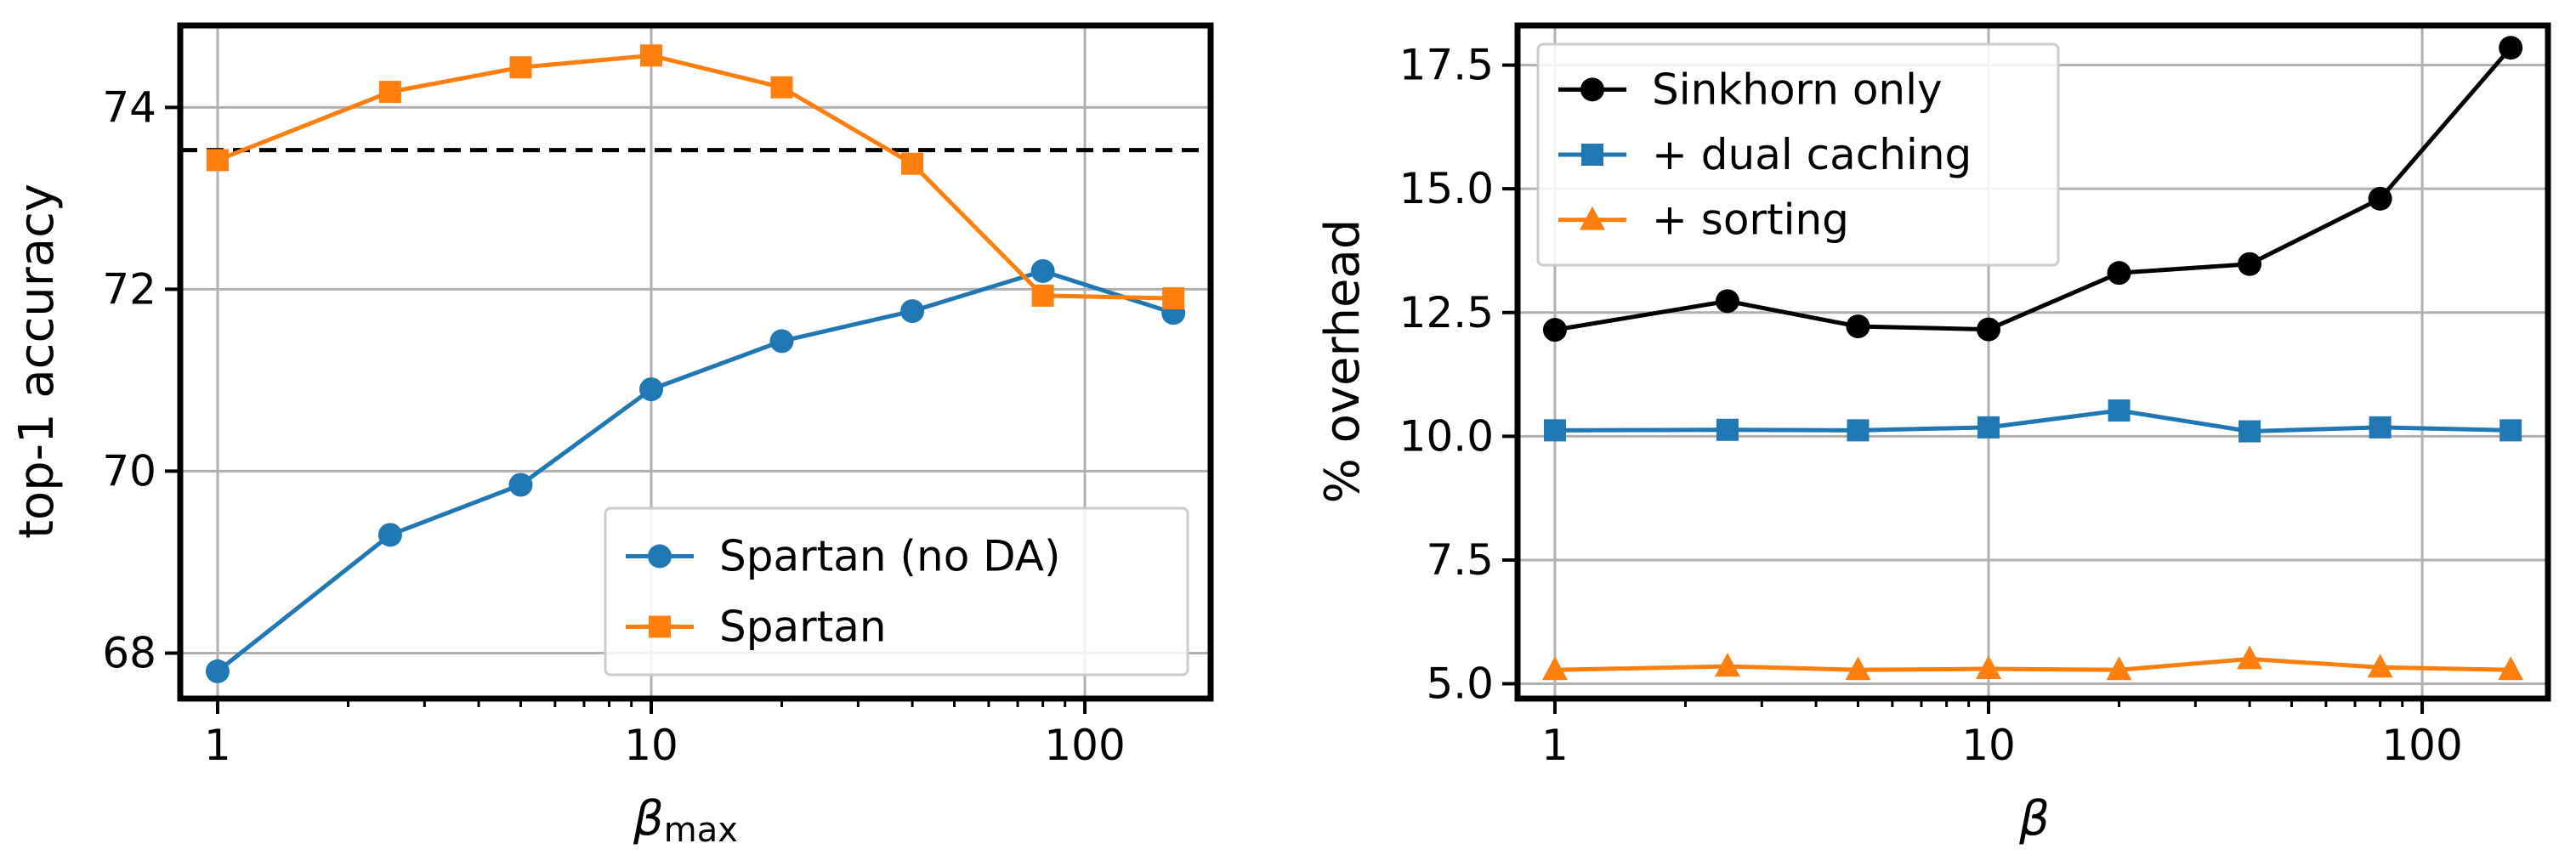  Describe the element at coordinates (651, 745) in the screenshot. I see `accuracy-chart-xtick-label: 10` at that location.